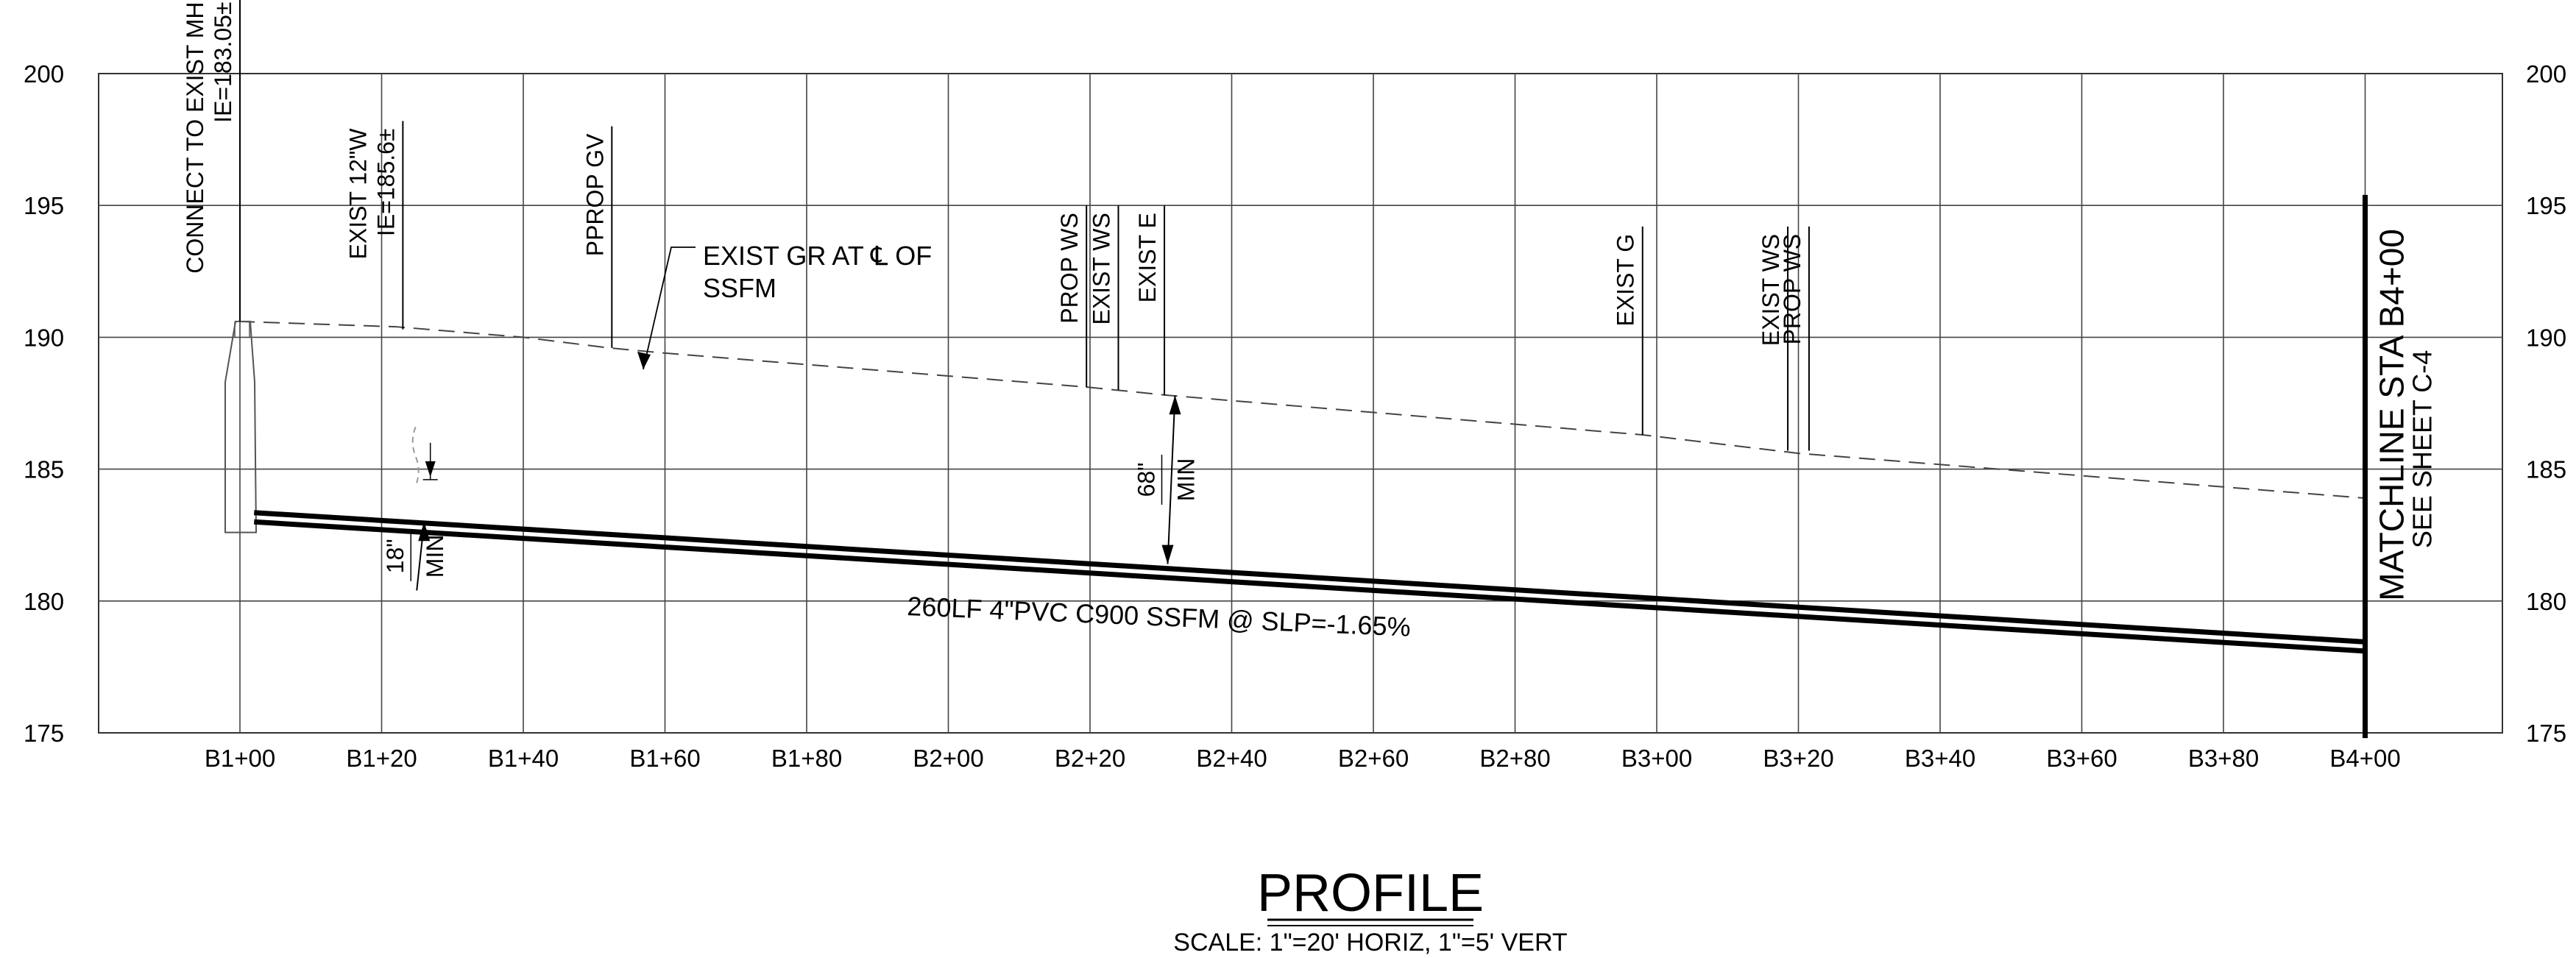  Describe the element at coordinates (2392, 415) in the screenshot. I see `matchline-label: MATCHLINE STA B4+00` at that location.